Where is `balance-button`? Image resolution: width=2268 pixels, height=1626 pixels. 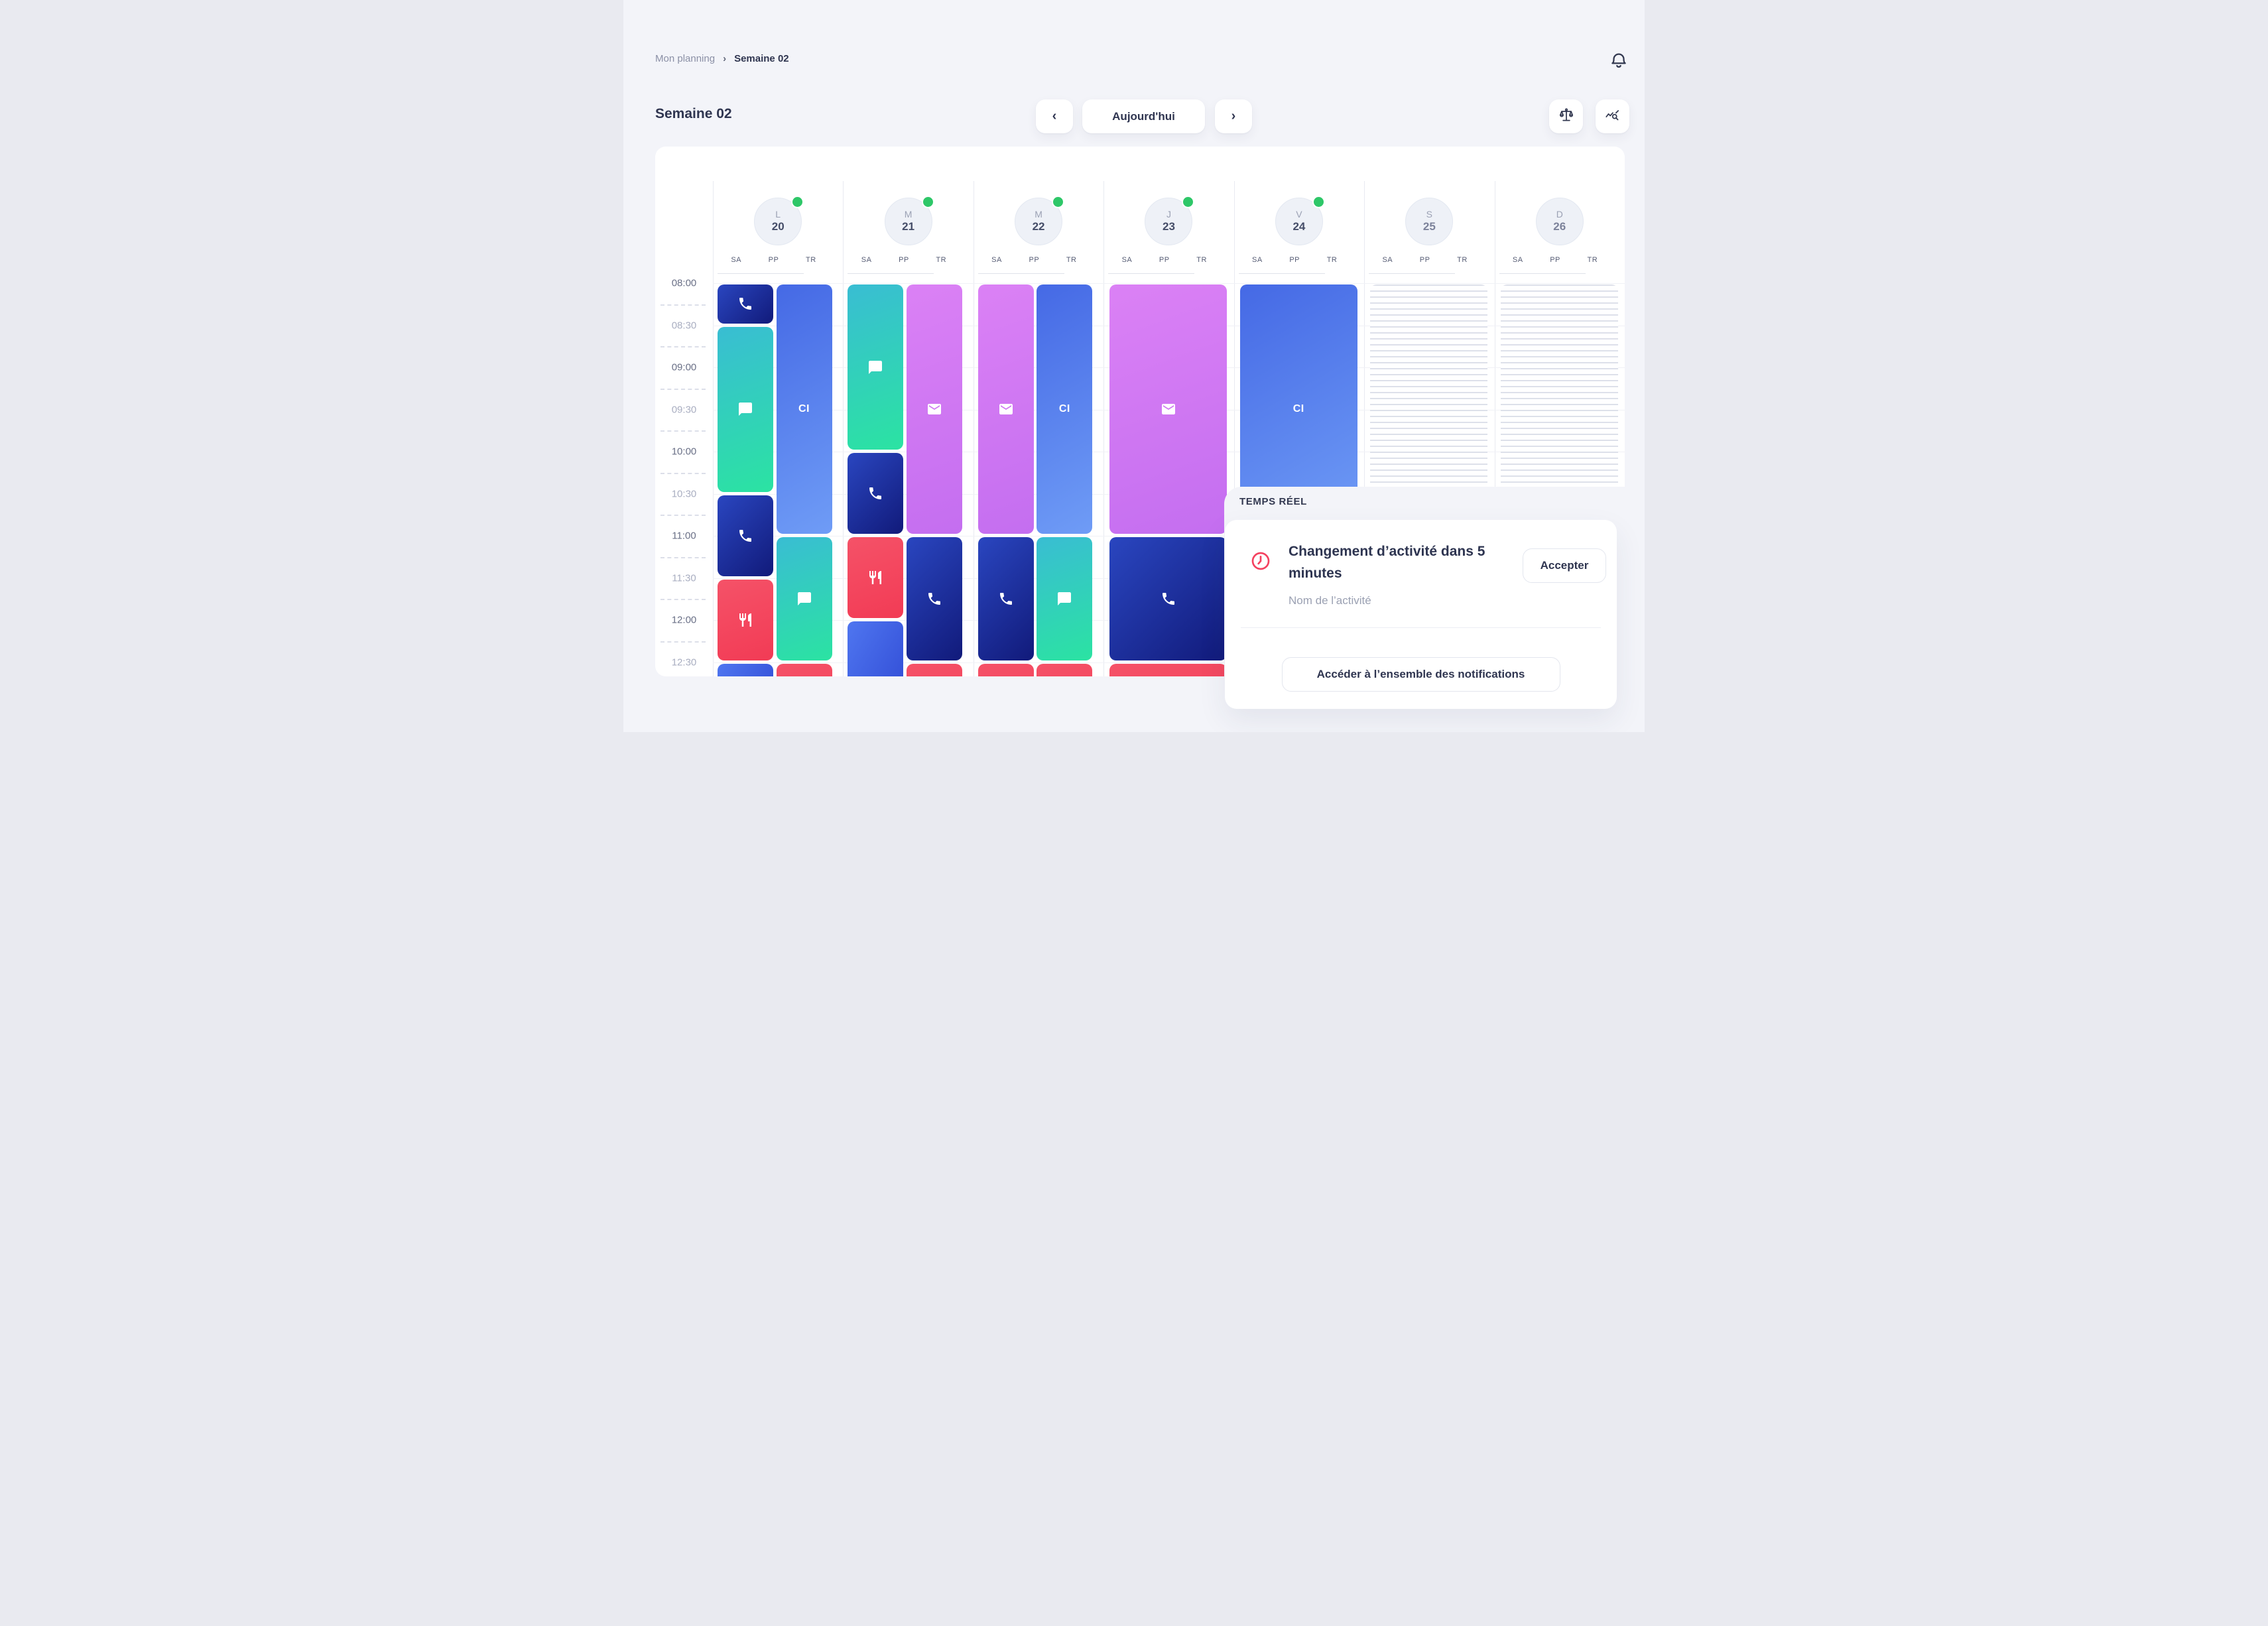
balance-button is located at coordinates (1566, 116).